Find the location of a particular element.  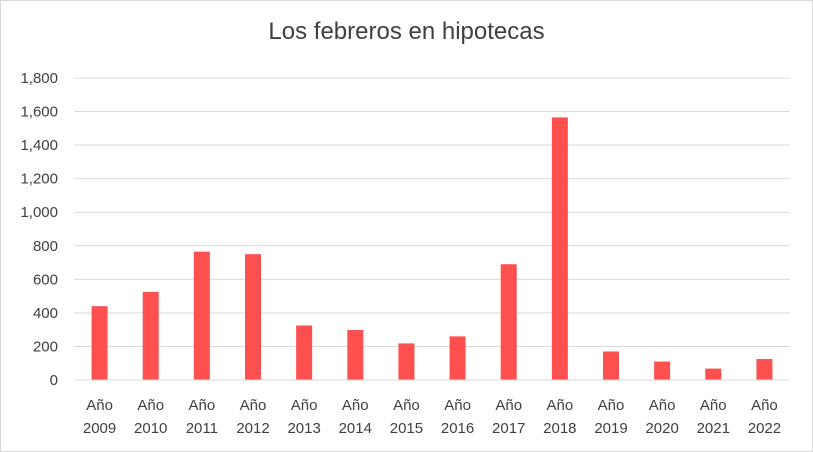

x-tick-label: 2010 is located at coordinates (150, 428).